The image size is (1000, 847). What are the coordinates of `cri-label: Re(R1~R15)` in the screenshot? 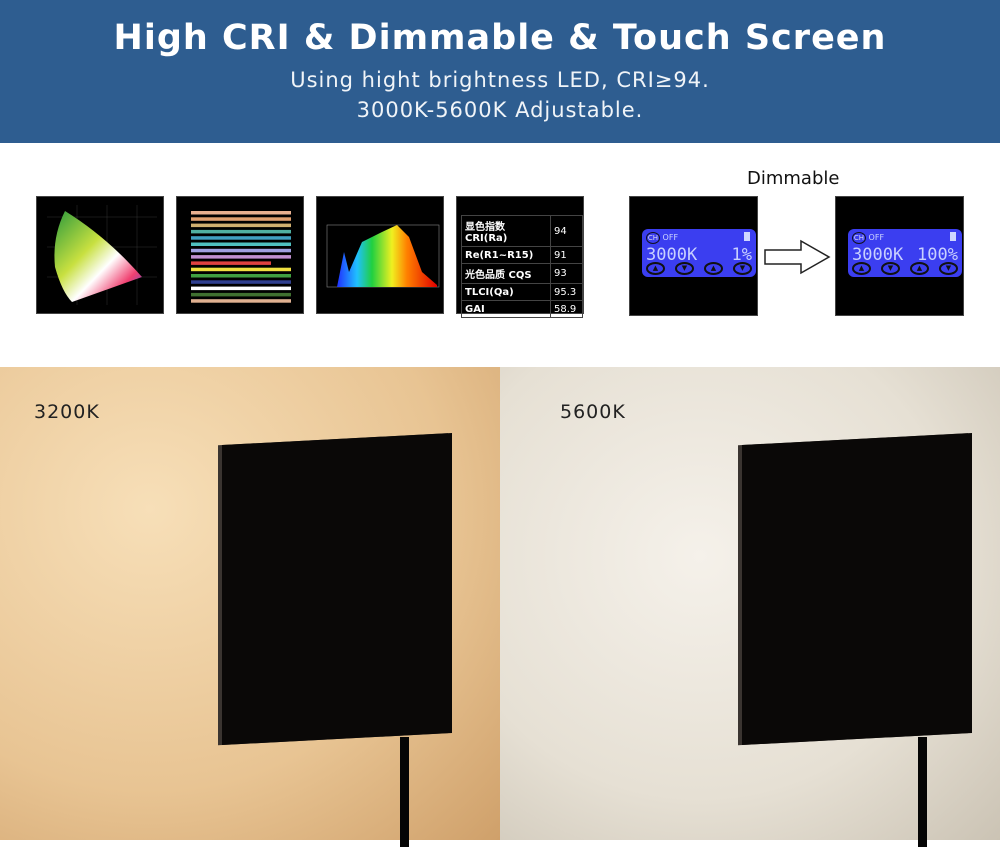 It's located at (506, 255).